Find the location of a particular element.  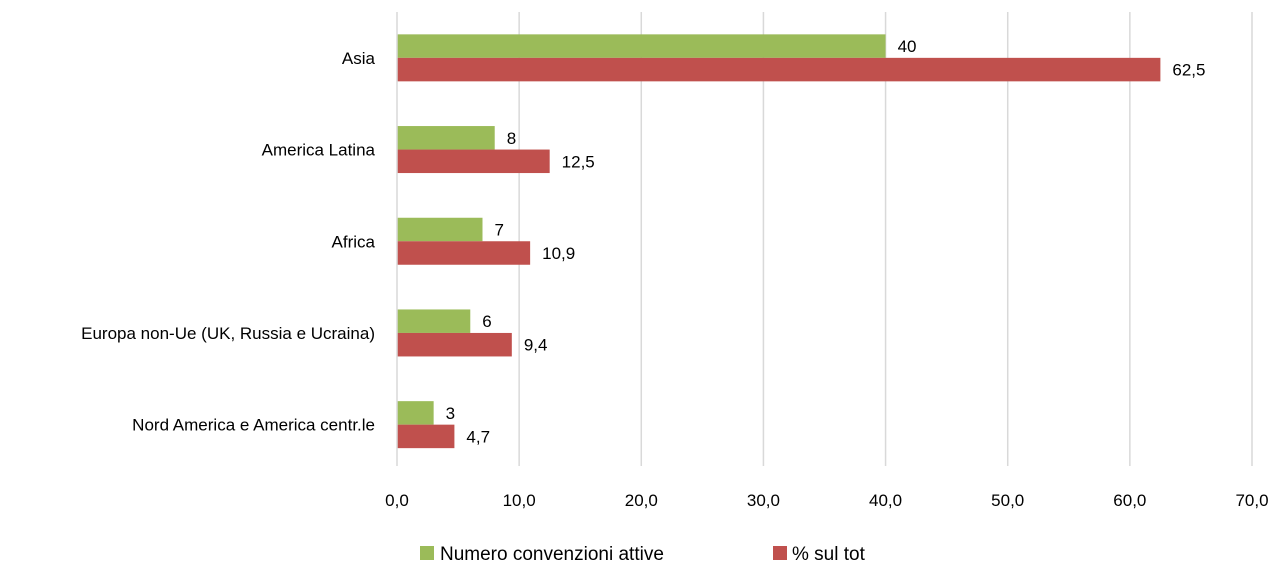

x-axis-tick-labels: 0,0 10,0 20,0 30,0 40,0 50,0 60,0 70,0 is located at coordinates (826, 500).